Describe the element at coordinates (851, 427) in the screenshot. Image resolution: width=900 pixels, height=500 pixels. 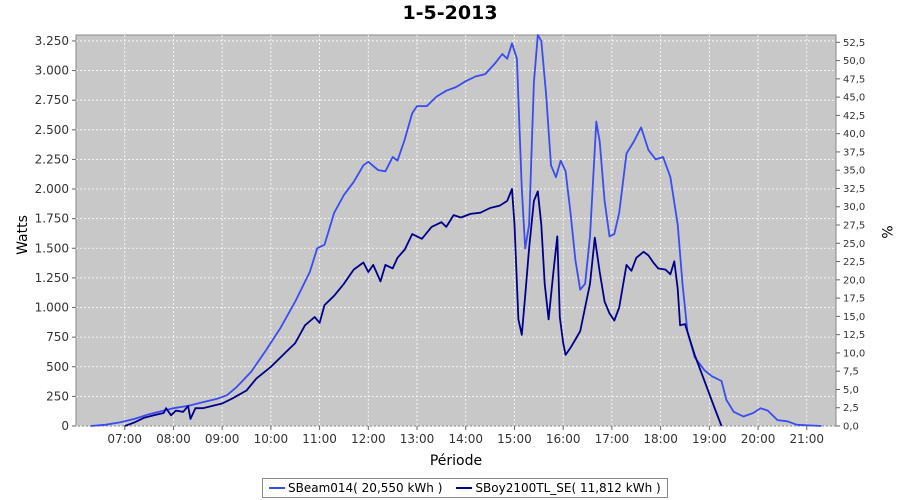
I see `y2-tick-label: 0,0` at that location.